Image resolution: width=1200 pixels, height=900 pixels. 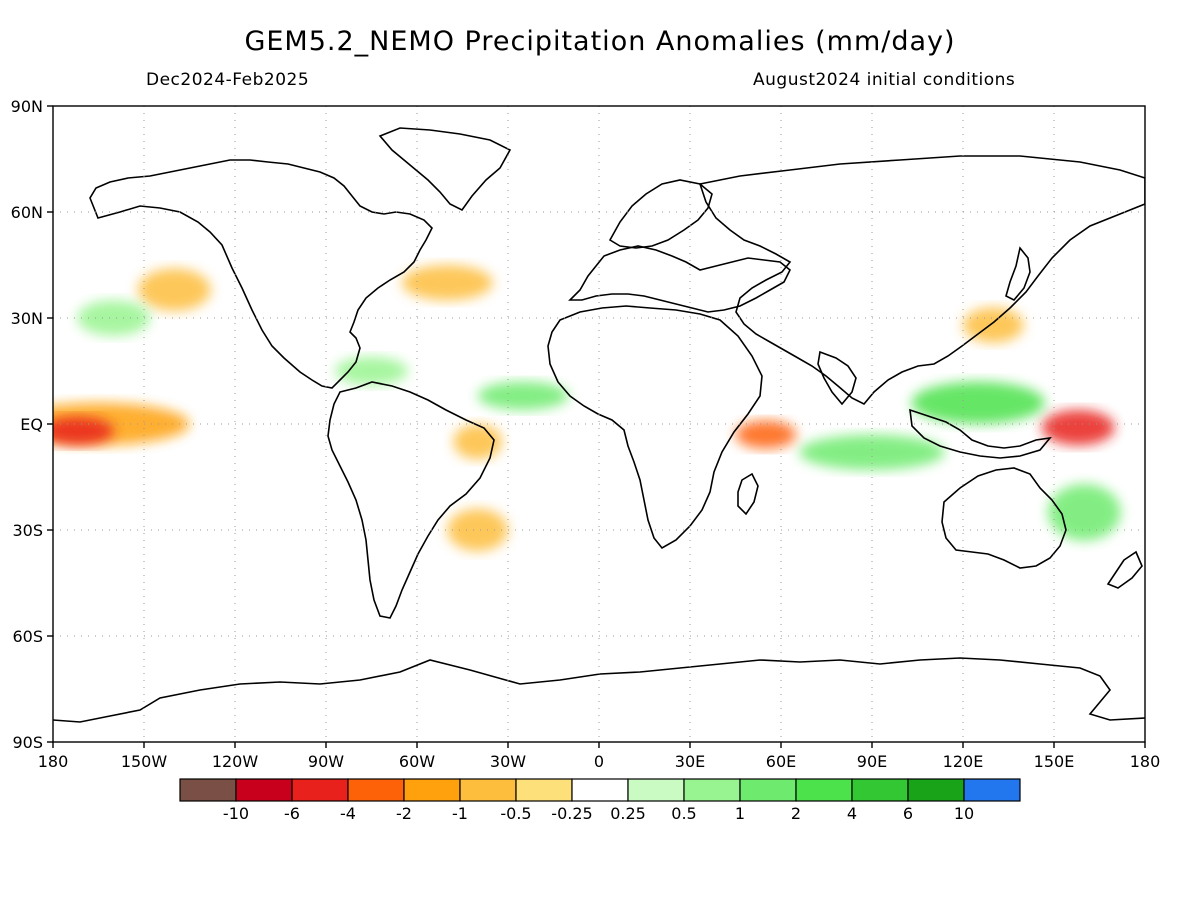 What do you see at coordinates (740, 813) in the screenshot?
I see `colorbar-label: 1` at bounding box center [740, 813].